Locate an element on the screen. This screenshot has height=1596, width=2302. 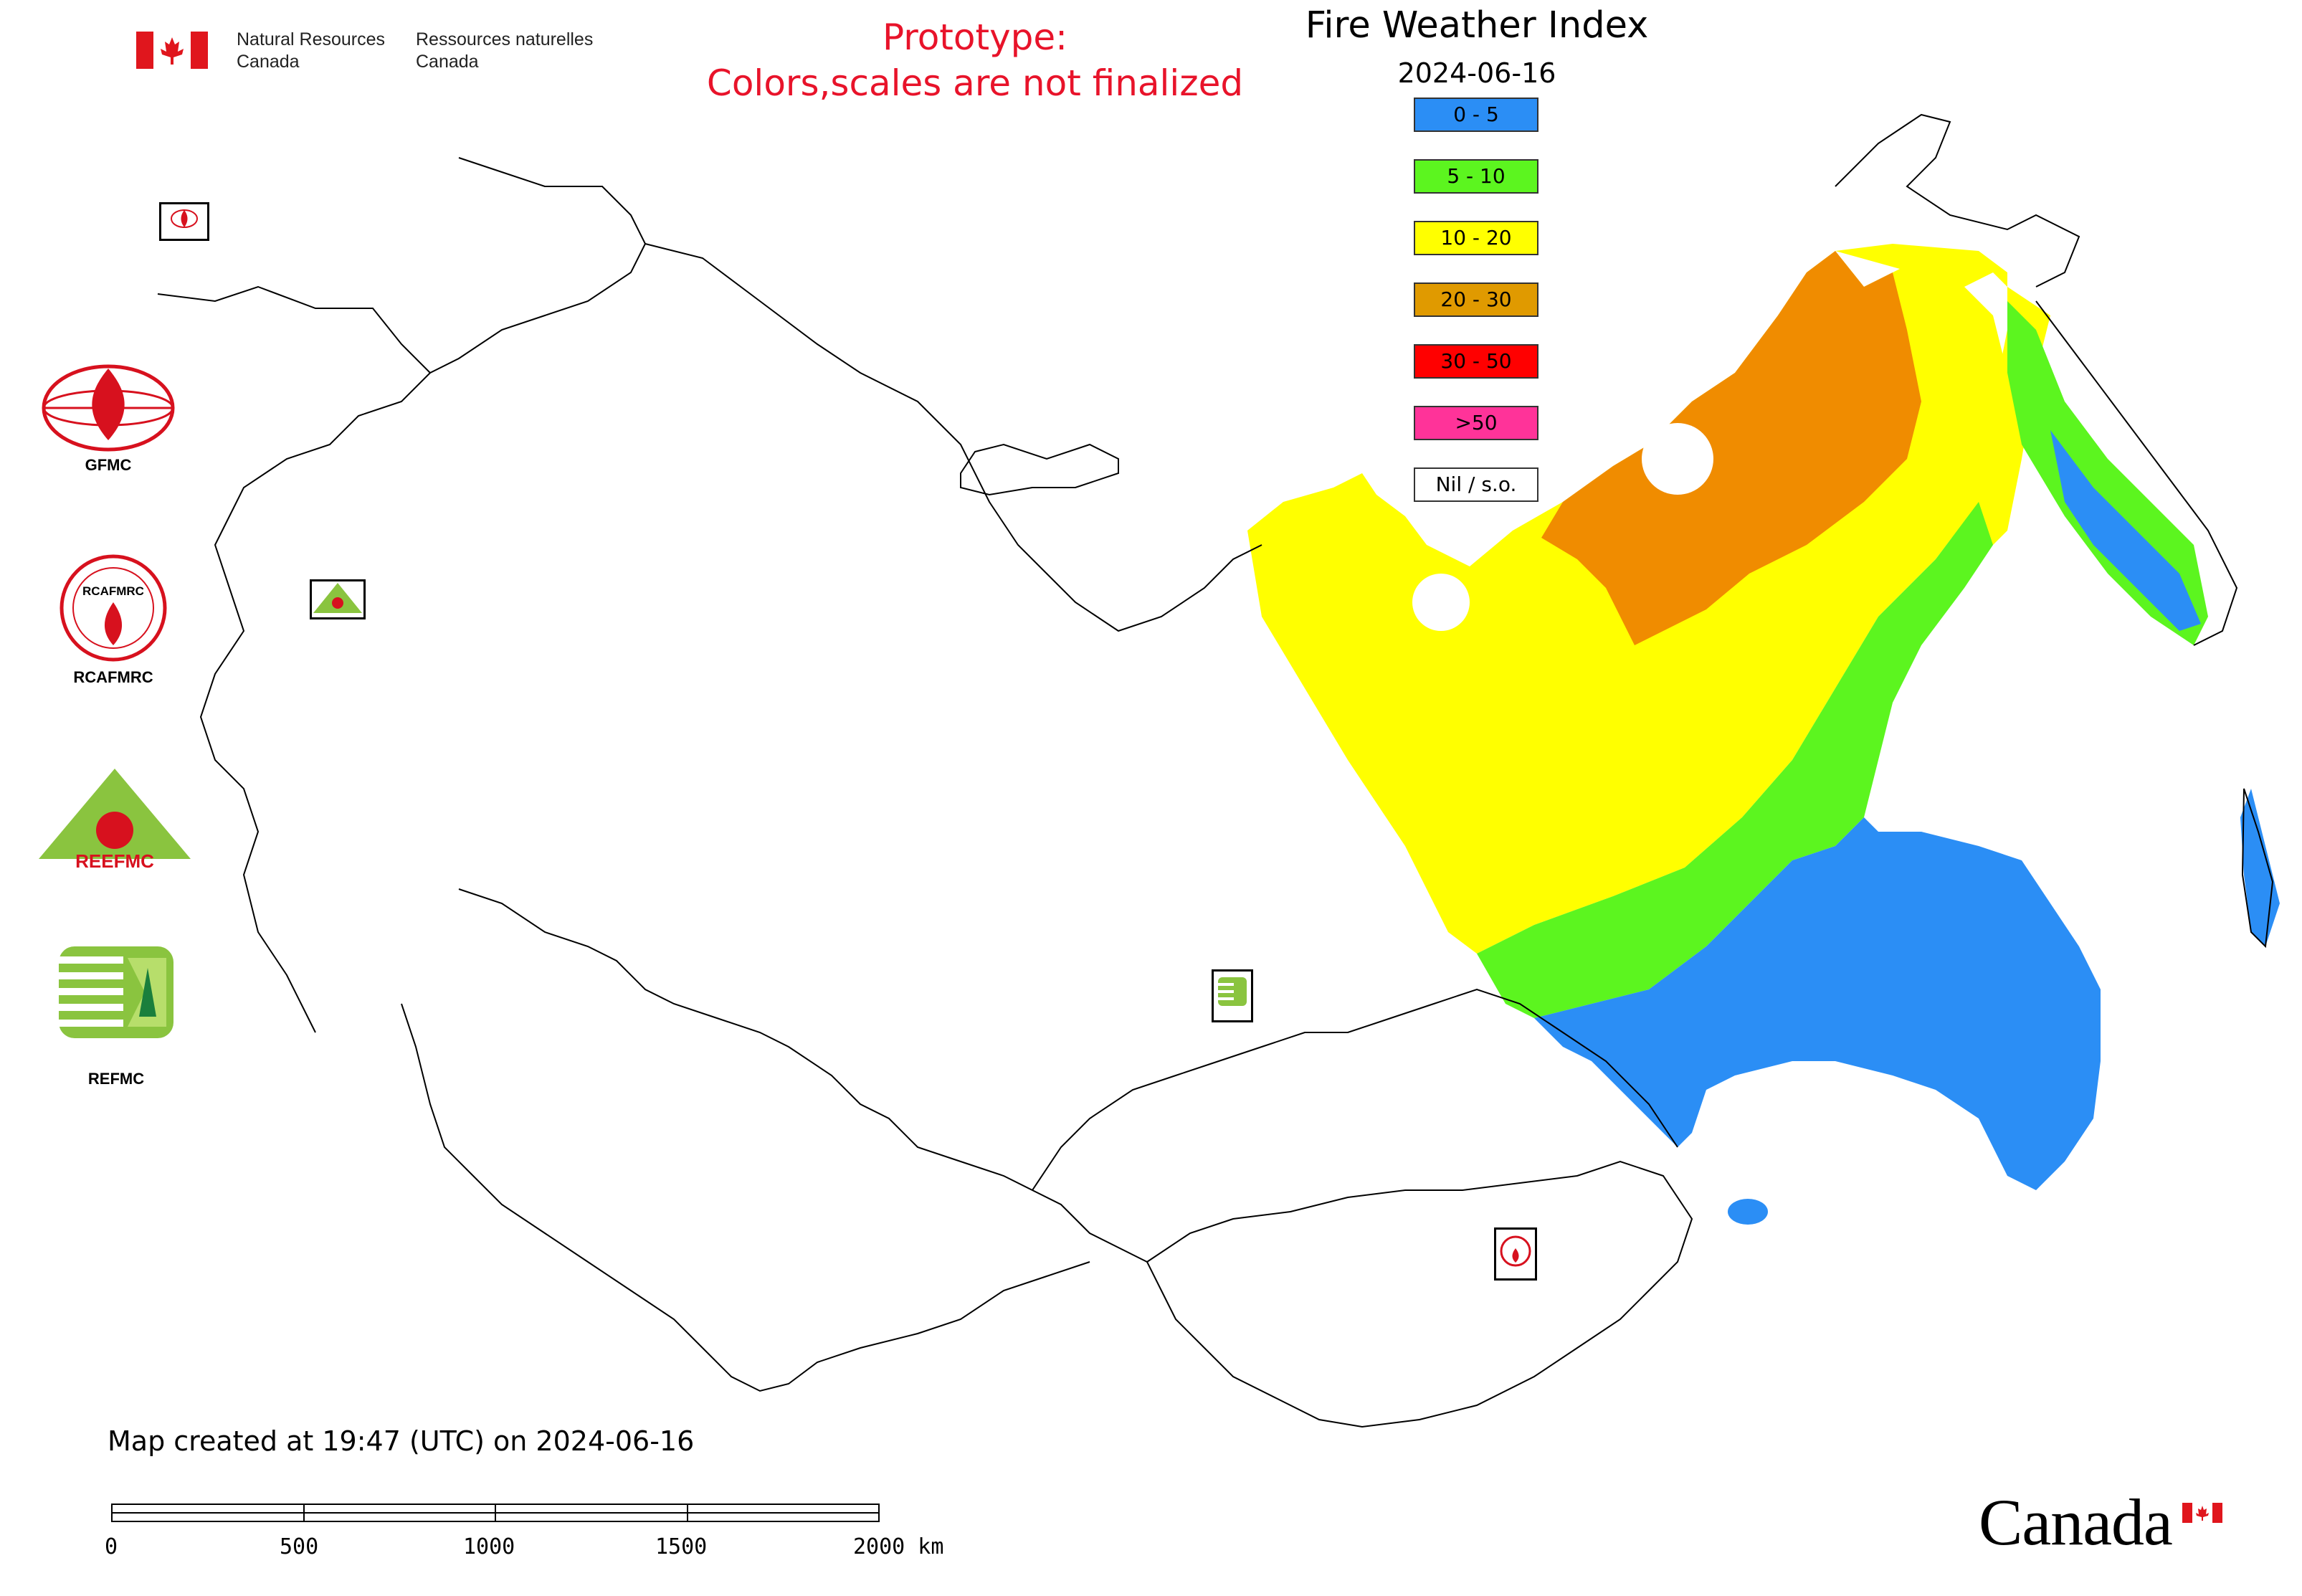
legend-item-10-20: 10 - 20 is located at coordinates (1476, 238).